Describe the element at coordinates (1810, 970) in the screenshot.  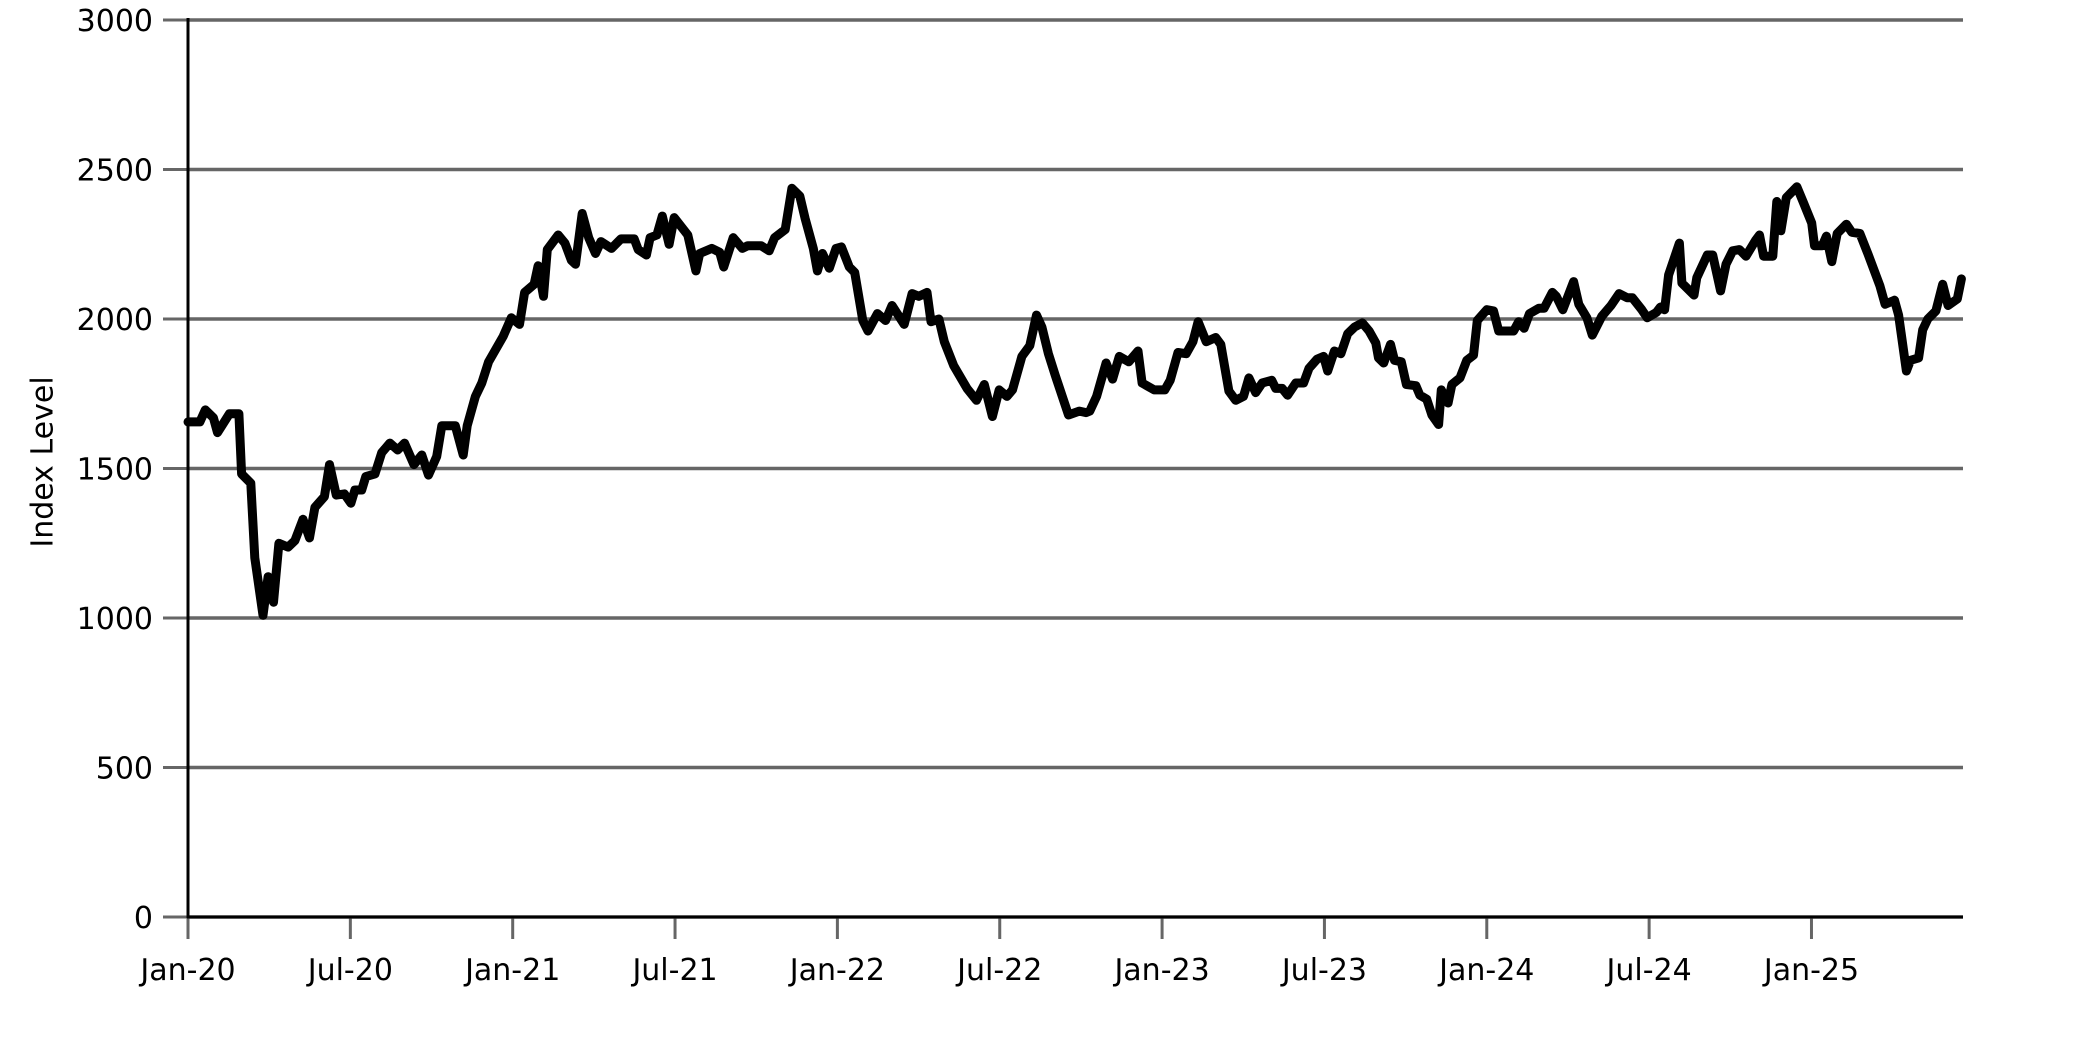
I see `x-tick-label: Jan-25` at that location.